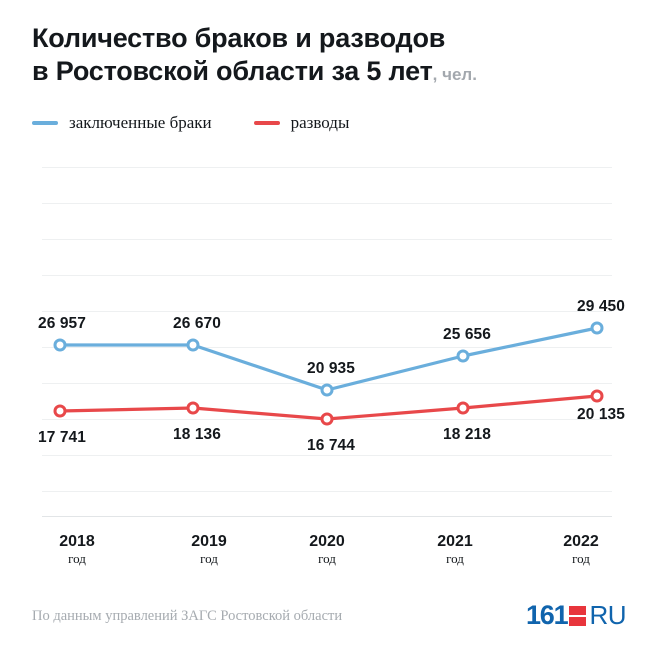  I want to click on data-label-marriages-2018: 26 957, so click(62, 323).